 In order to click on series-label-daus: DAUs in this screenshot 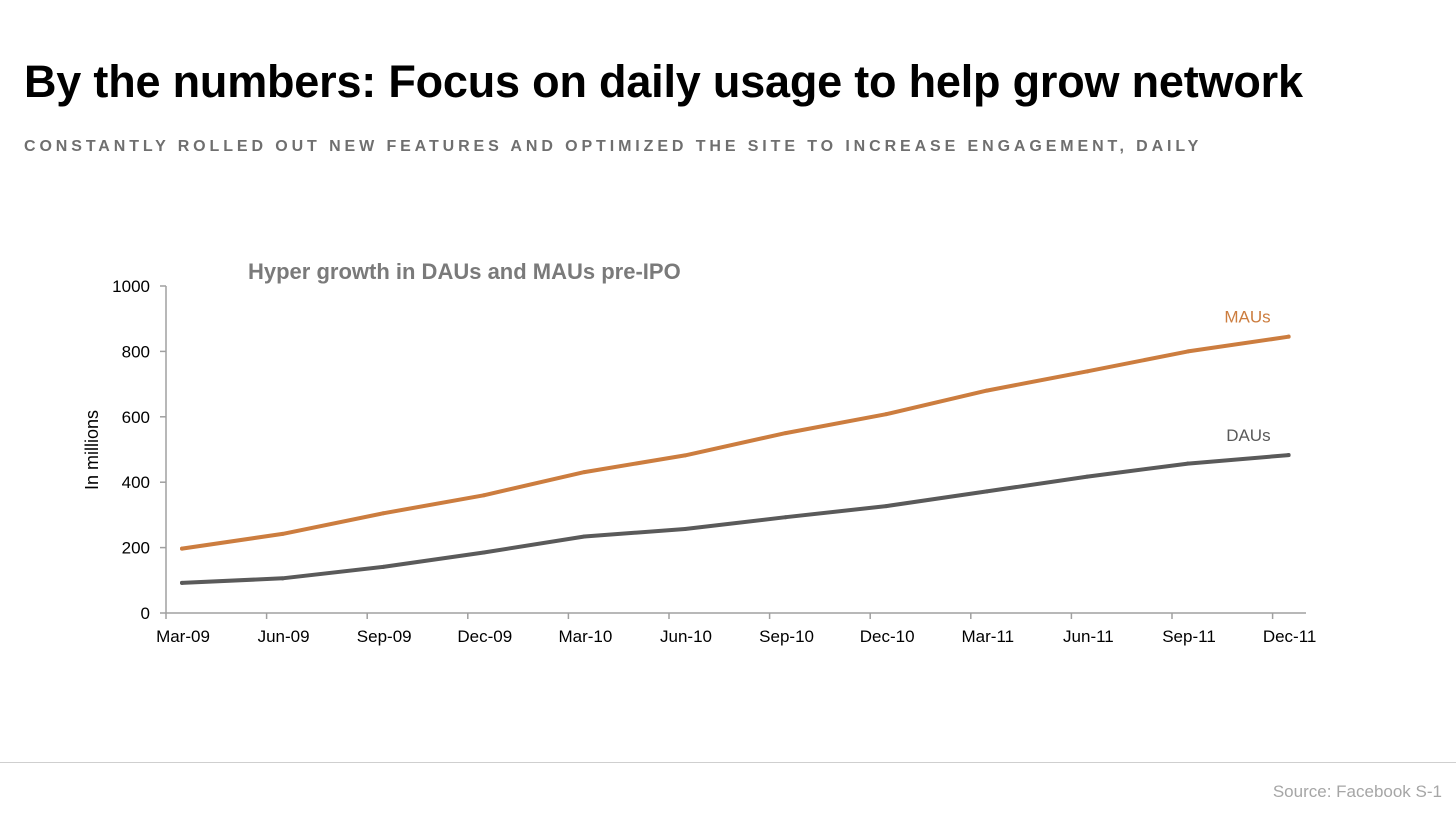, I will do `click(1248, 435)`.